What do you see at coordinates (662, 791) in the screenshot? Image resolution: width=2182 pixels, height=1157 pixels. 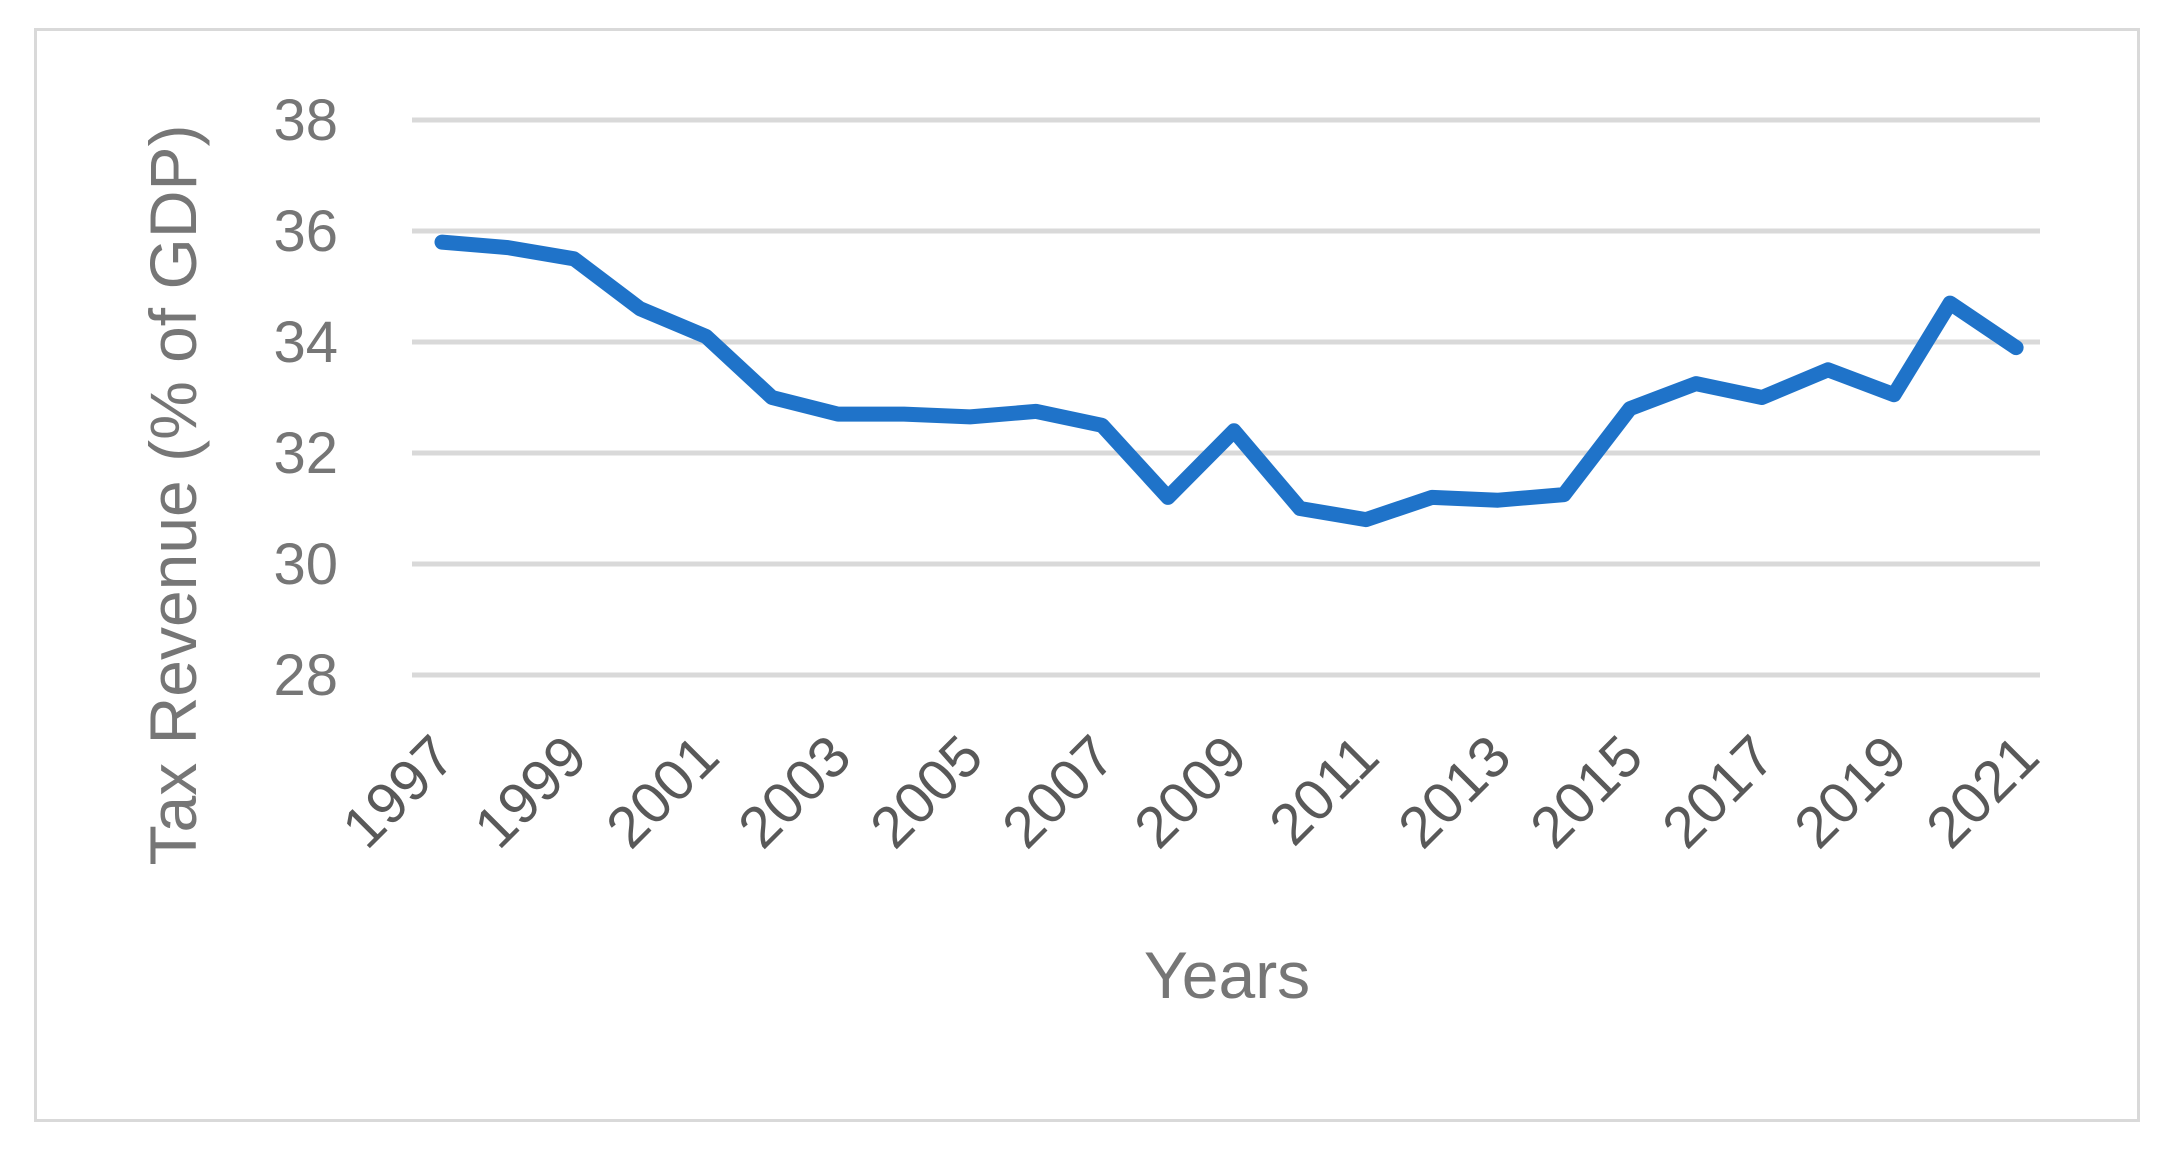 I see `x-tick-label-2001: 2001` at bounding box center [662, 791].